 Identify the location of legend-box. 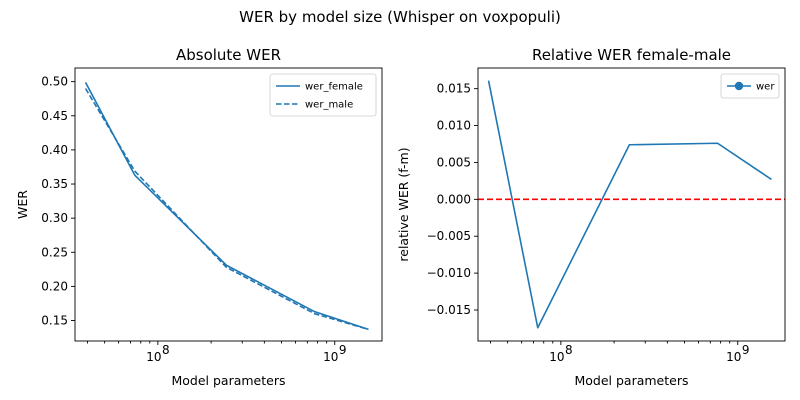
(323, 95).